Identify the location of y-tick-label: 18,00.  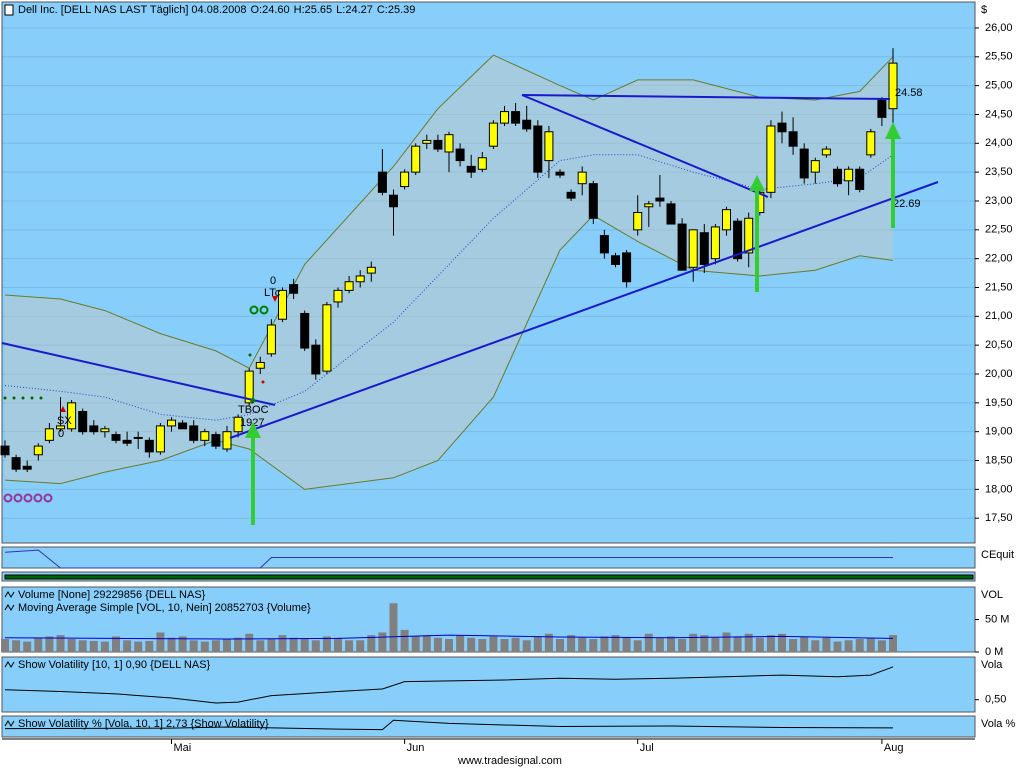
(999, 489).